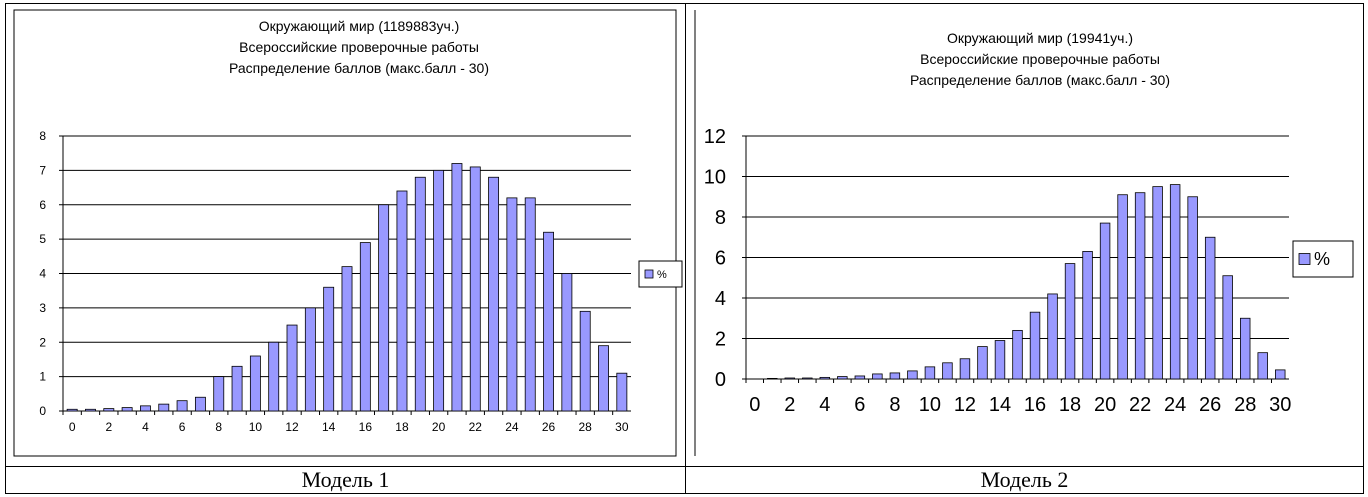  Describe the element at coordinates (965, 405) in the screenshot. I see `x-tick-label: 12` at that location.